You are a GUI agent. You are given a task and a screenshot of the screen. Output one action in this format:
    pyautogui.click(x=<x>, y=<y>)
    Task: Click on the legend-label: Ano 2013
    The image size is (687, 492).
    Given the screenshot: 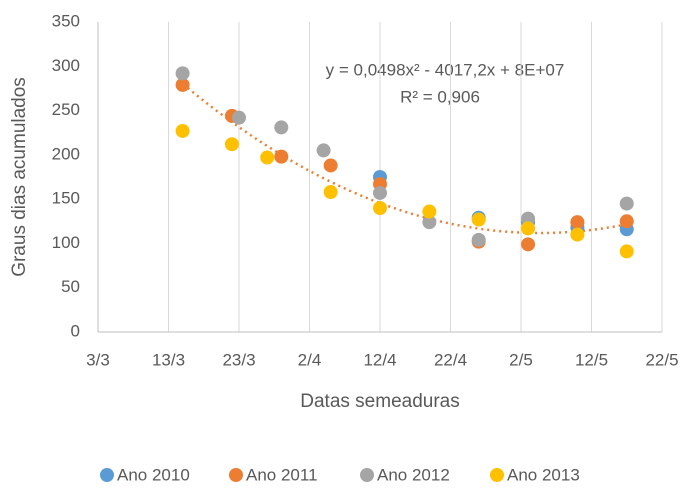 What is the action you would take?
    pyautogui.click(x=543, y=474)
    